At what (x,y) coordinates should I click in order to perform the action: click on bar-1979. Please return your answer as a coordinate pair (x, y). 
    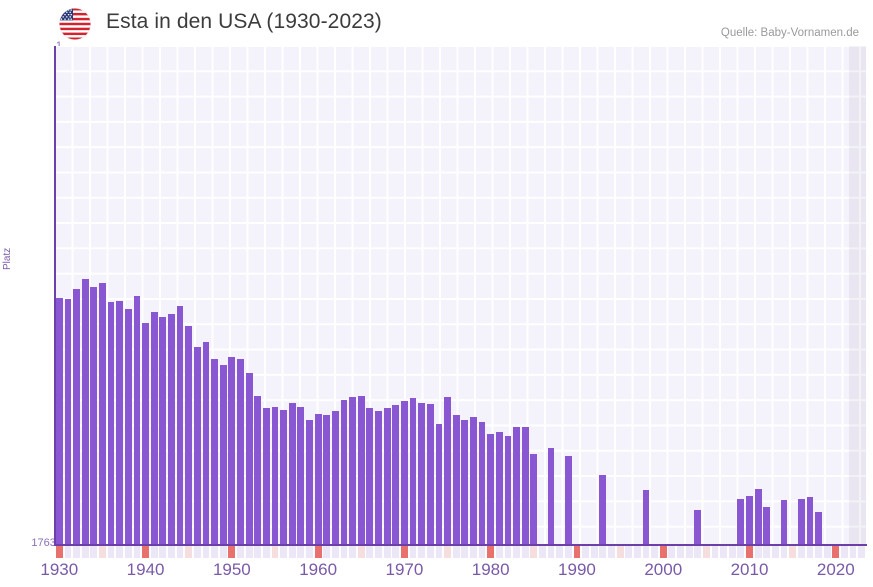
    Looking at the image, I should click on (482, 483).